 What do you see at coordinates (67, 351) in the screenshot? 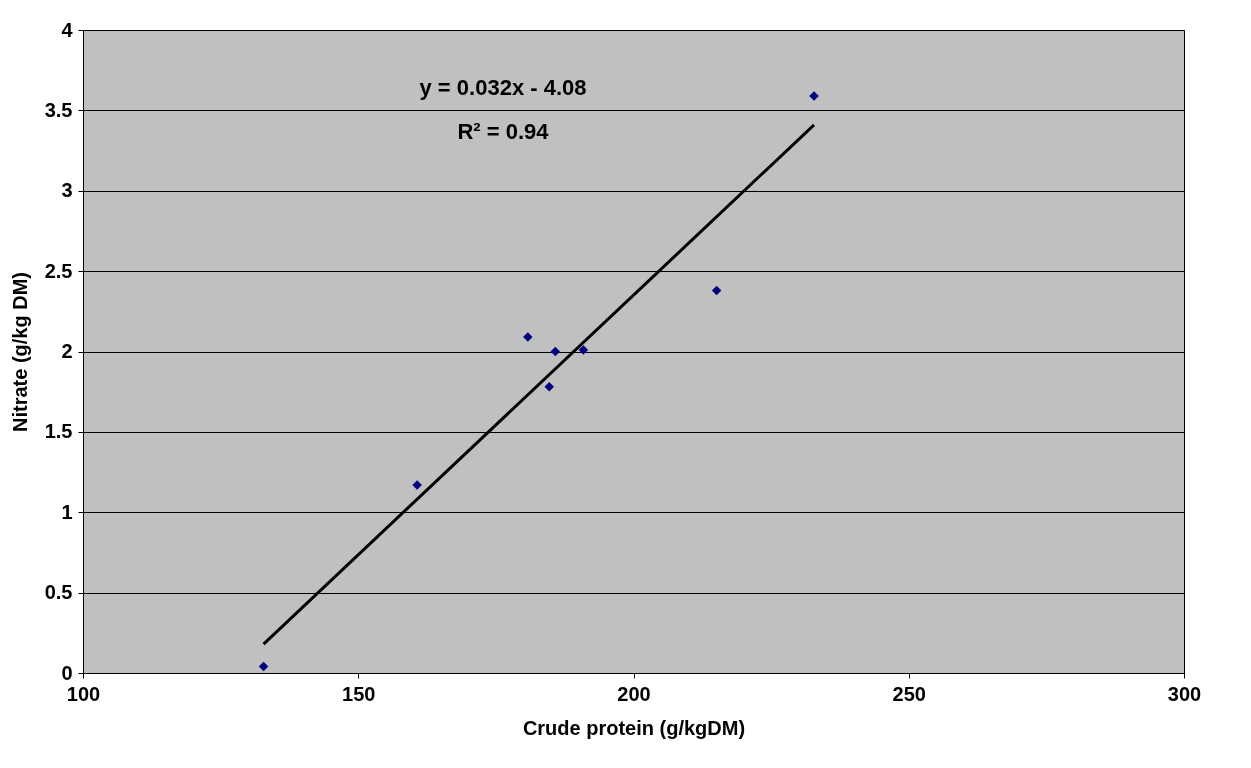
I see `y-tick-label: 2` at bounding box center [67, 351].